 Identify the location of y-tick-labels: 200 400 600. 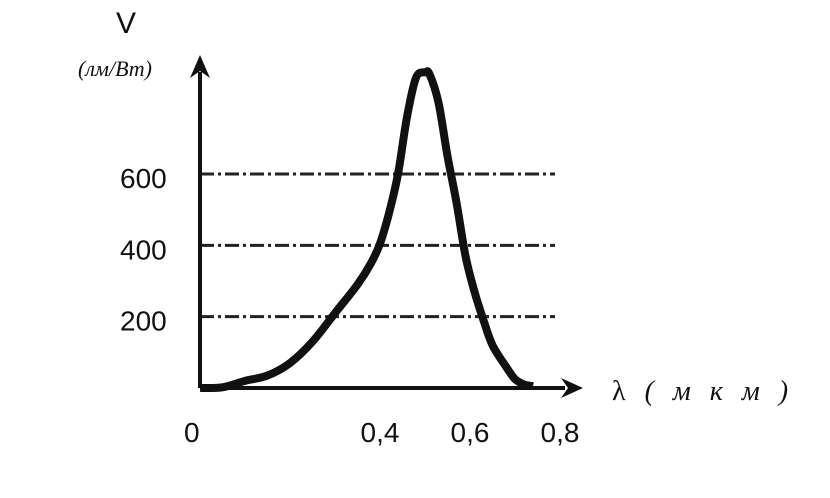
(143, 250).